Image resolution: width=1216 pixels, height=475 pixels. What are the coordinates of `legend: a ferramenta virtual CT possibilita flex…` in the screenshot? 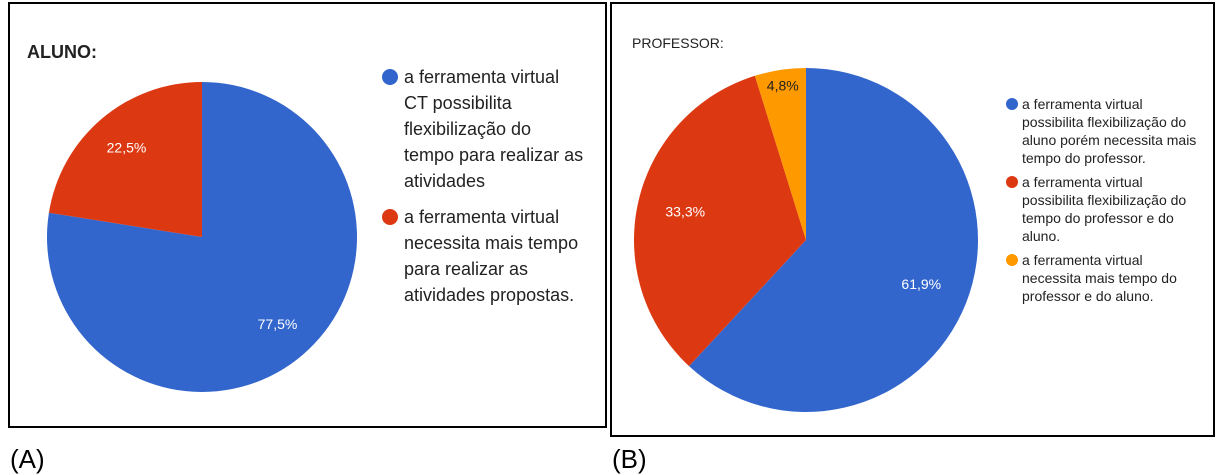 It's located at (483, 191).